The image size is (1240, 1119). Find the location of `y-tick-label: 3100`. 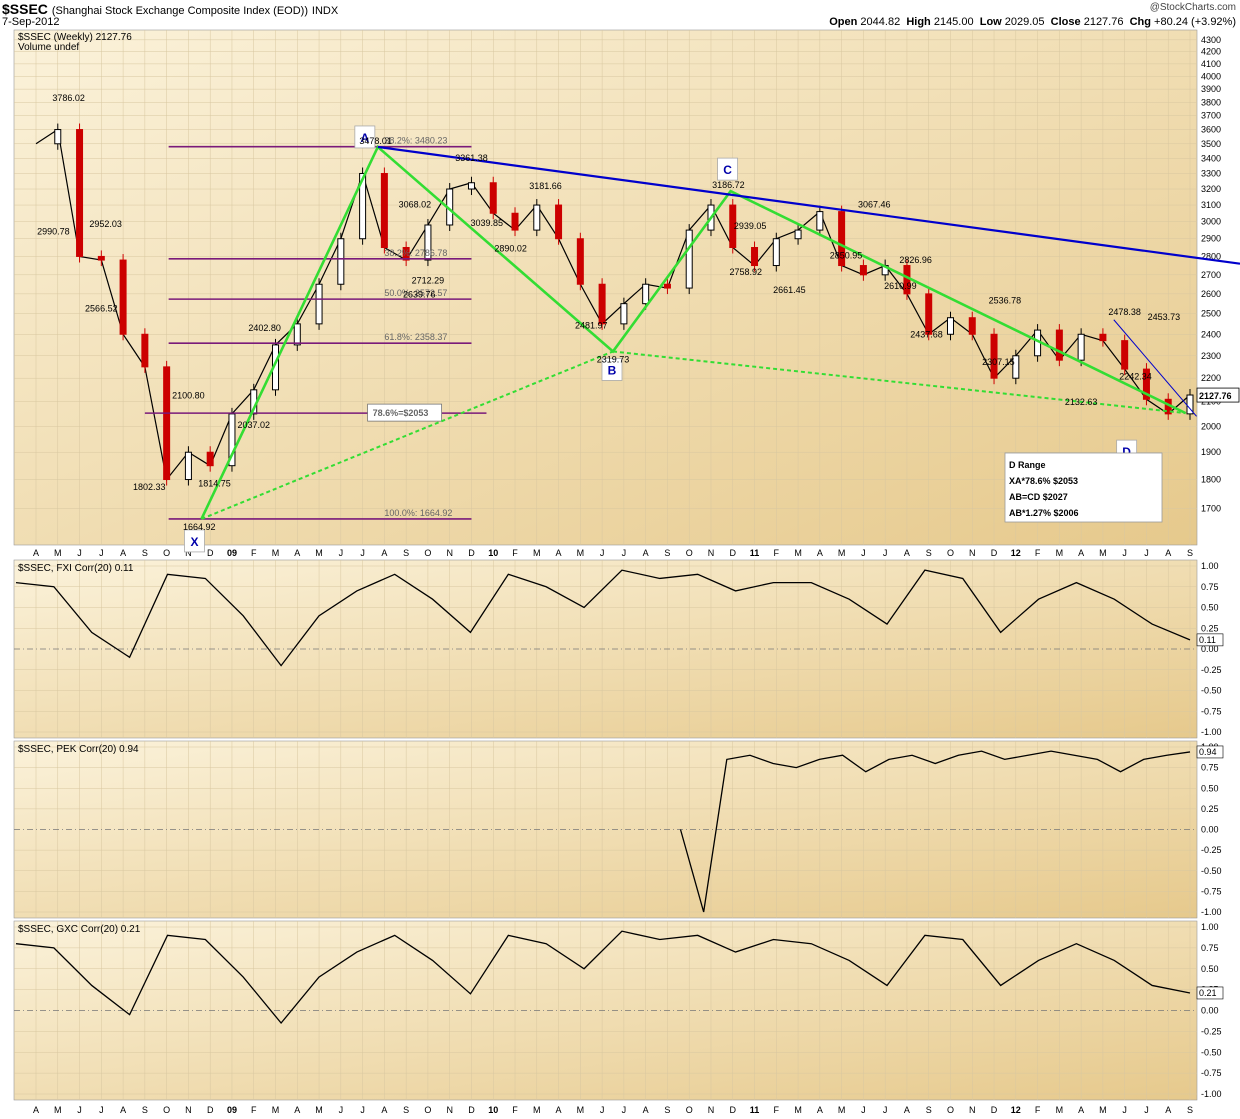

y-tick-label: 3100 is located at coordinates (1211, 205).